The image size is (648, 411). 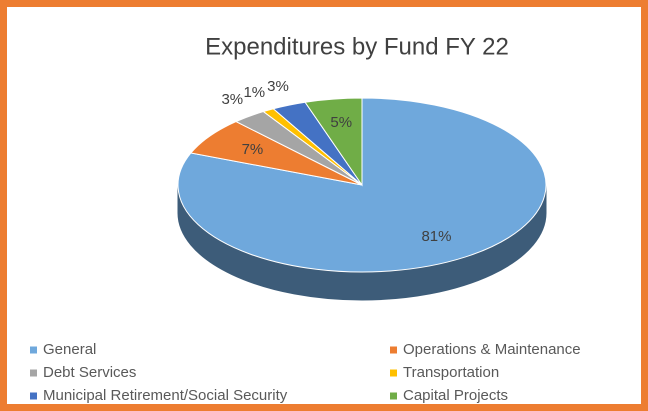 I want to click on legend-label: General, so click(x=69, y=349).